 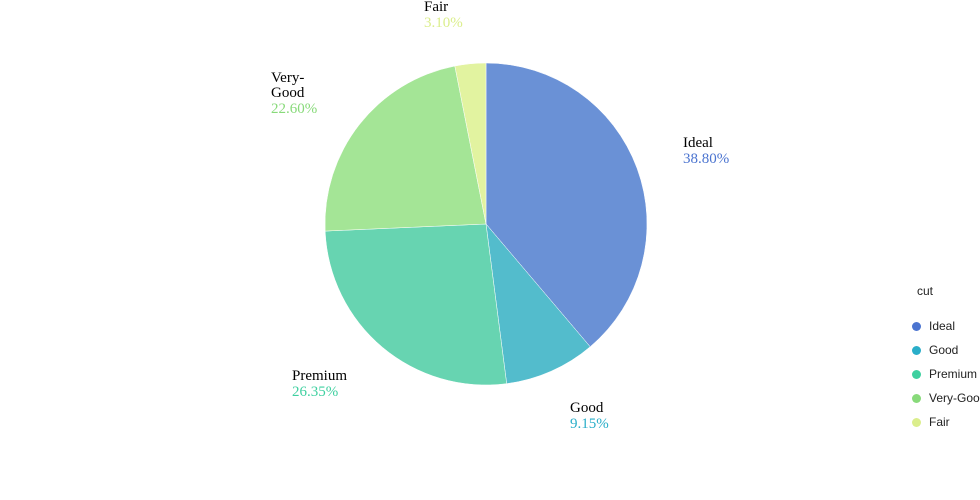 I want to click on slice-name-label-fair: Fair, so click(x=436, y=7).